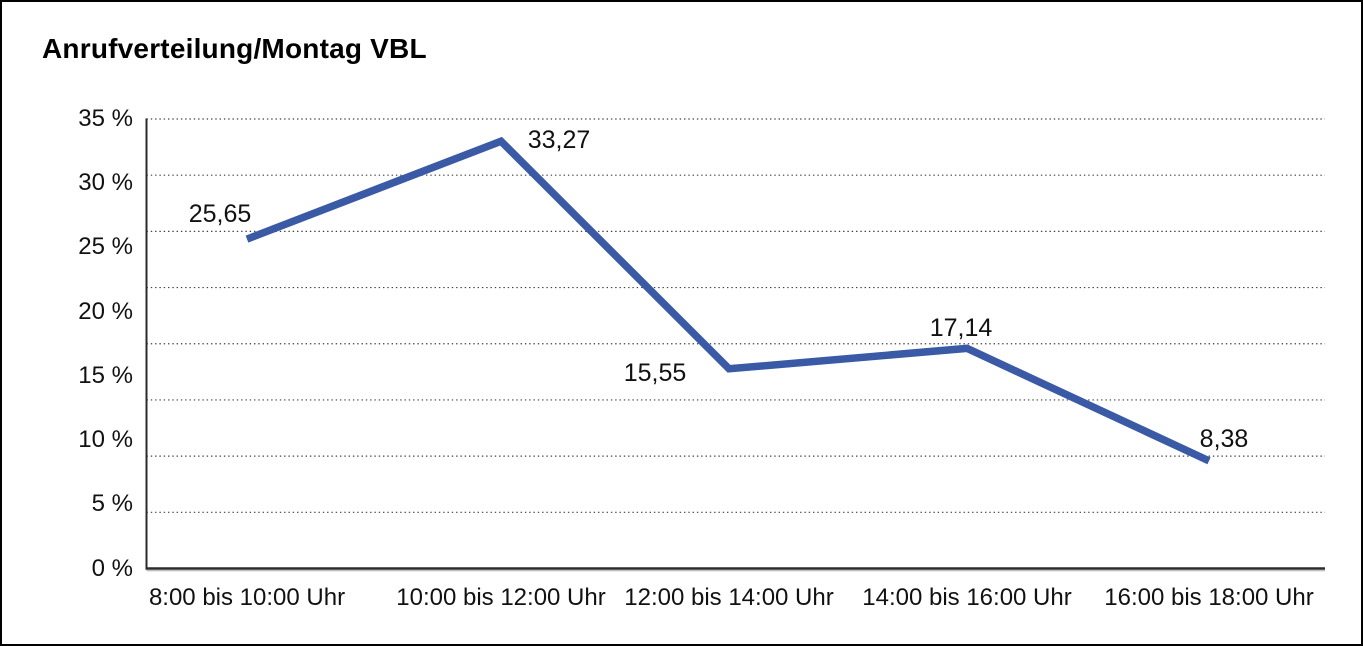 The image size is (1363, 646). What do you see at coordinates (112, 568) in the screenshot?
I see `y-tick-label: 0 %` at bounding box center [112, 568].